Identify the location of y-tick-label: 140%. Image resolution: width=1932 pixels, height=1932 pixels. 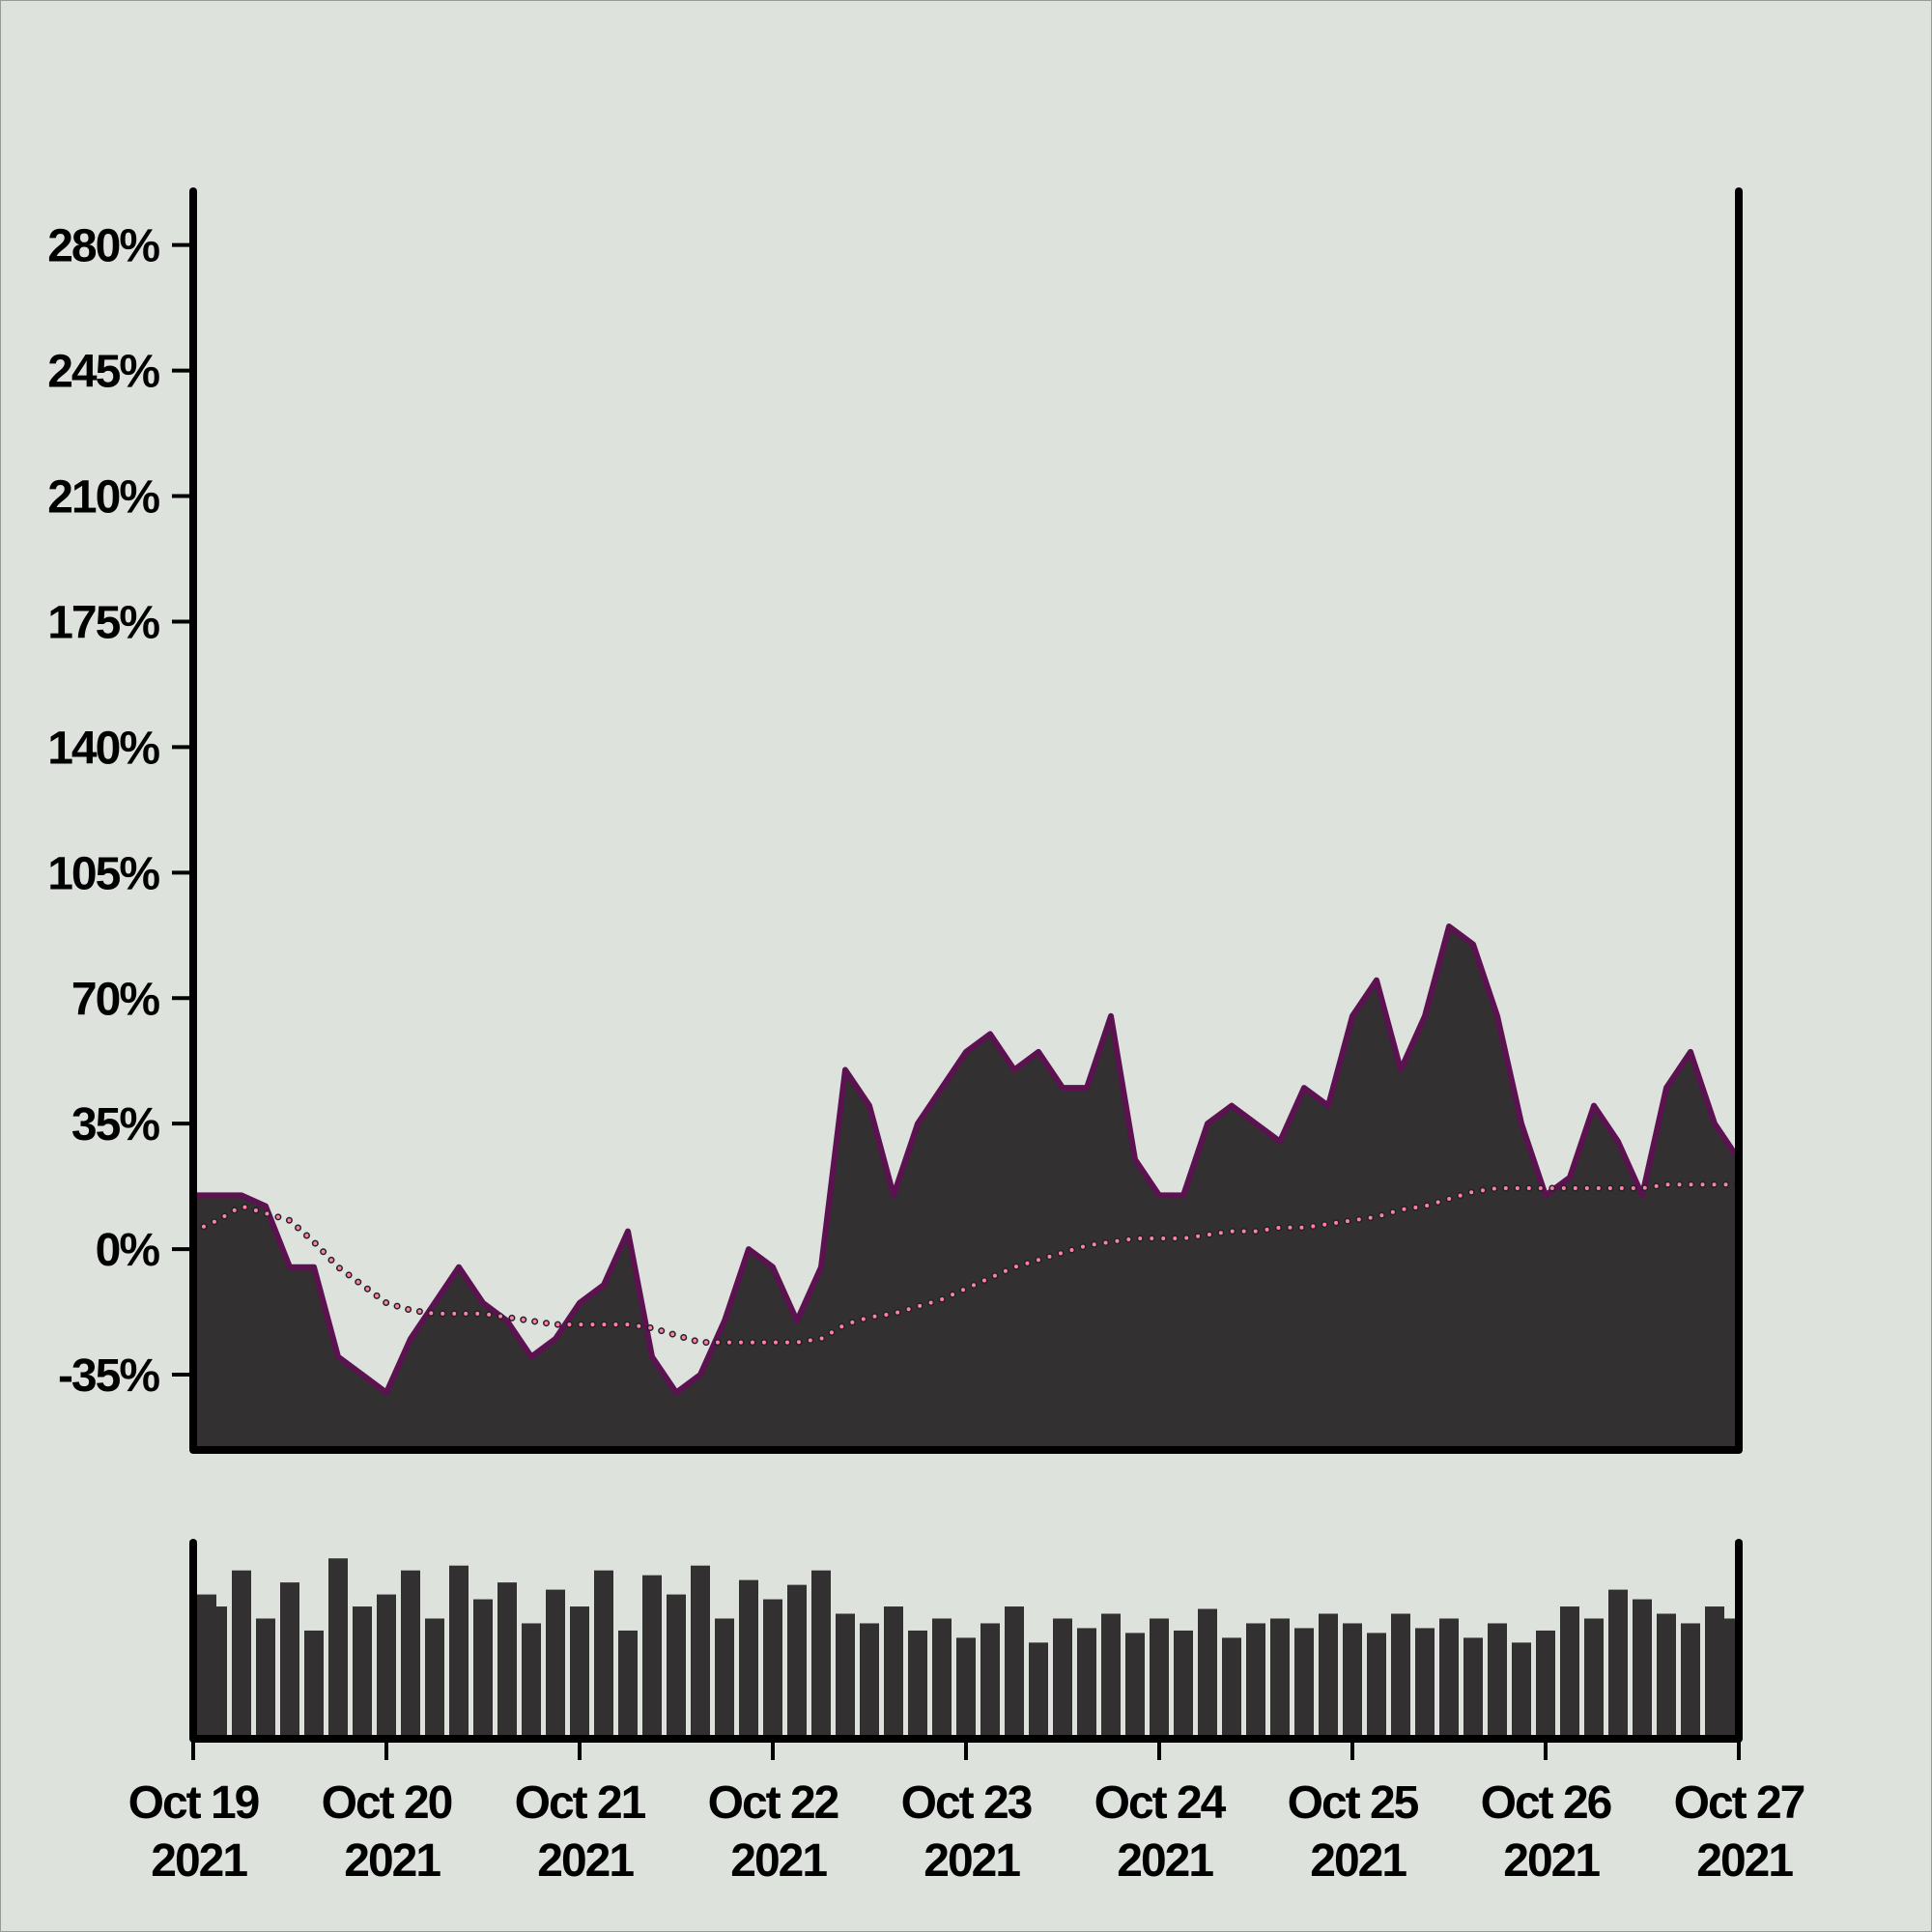
(103, 748).